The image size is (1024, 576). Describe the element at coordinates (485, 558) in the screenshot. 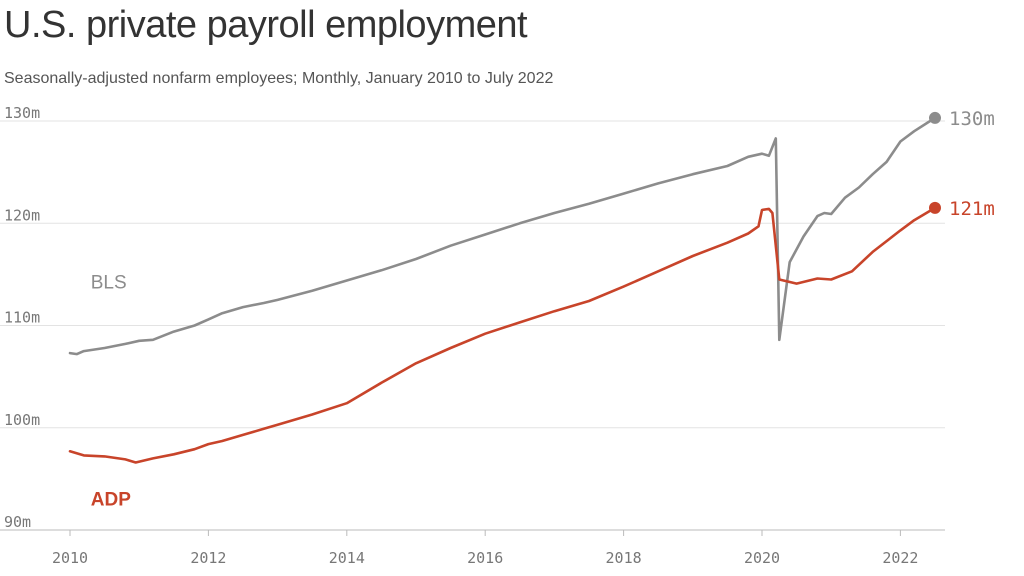

I see `x-tick-label: 2016` at that location.